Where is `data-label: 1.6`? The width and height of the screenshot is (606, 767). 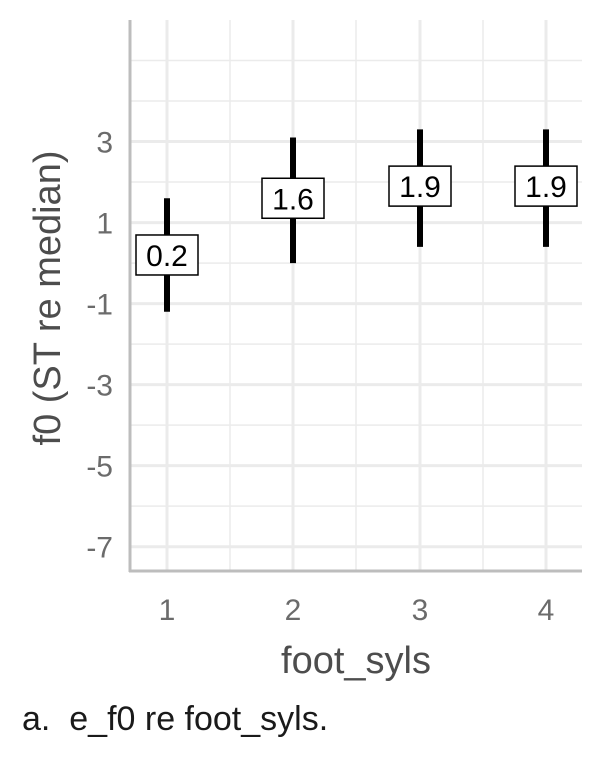
data-label: 1.6 is located at coordinates (293, 198).